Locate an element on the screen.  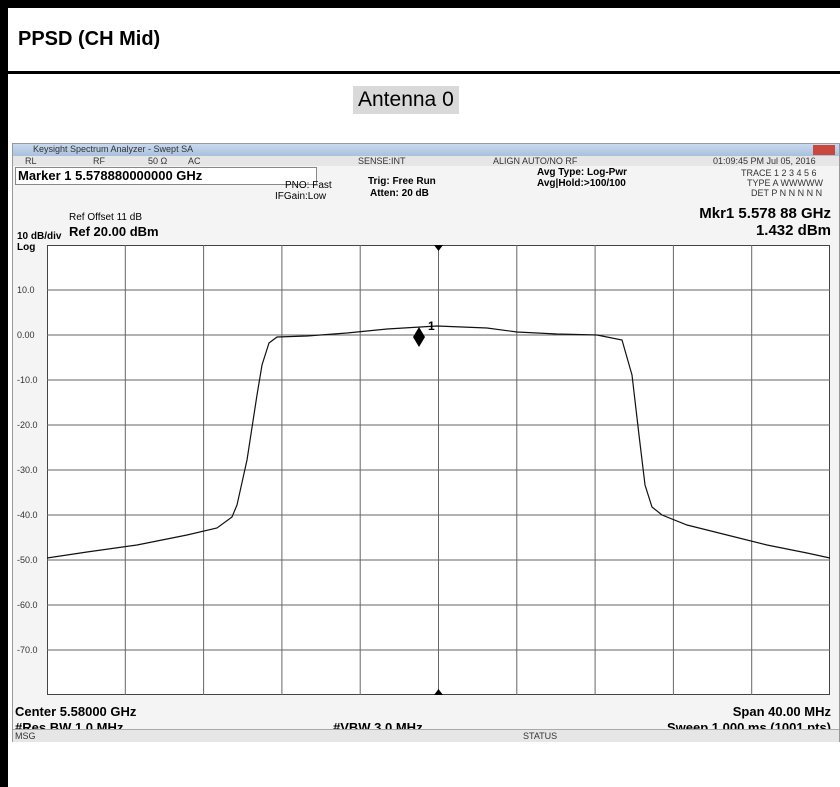
toolbar-item: SENSE:INT is located at coordinates (382, 161).